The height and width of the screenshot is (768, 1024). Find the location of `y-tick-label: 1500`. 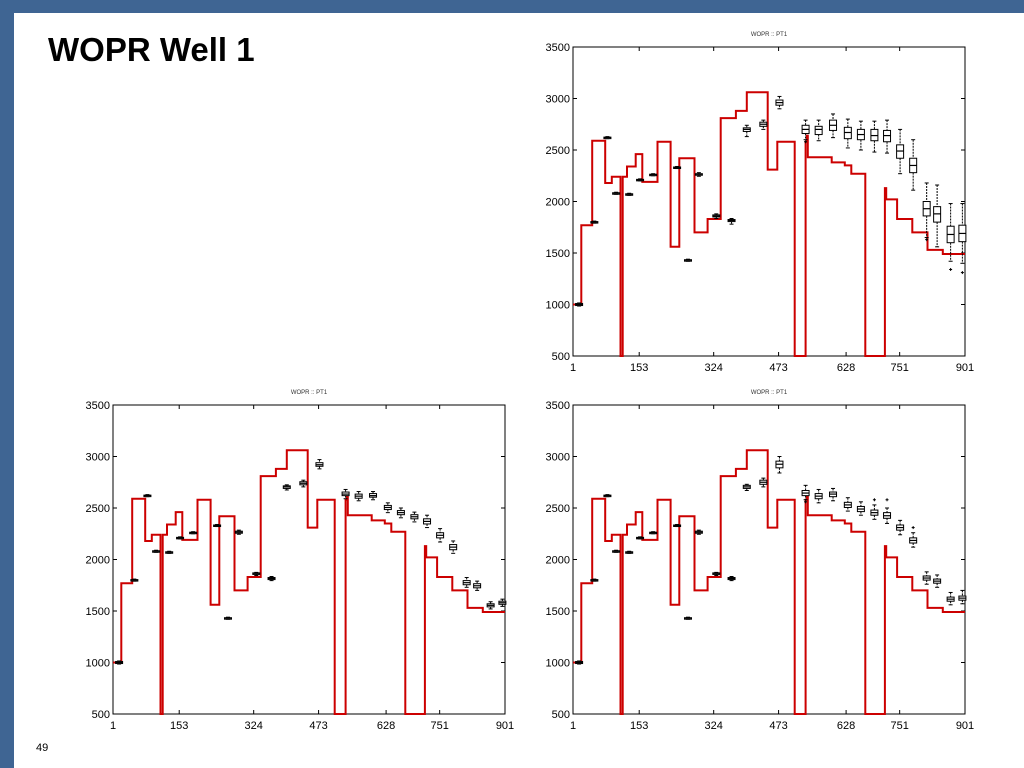

y-tick-label: 1500 is located at coordinates (558, 254).